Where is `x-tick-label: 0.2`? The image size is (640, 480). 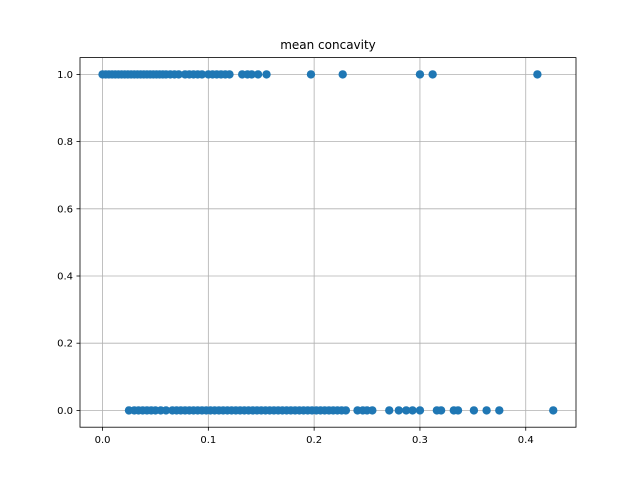
x-tick-label: 0.2 is located at coordinates (314, 440).